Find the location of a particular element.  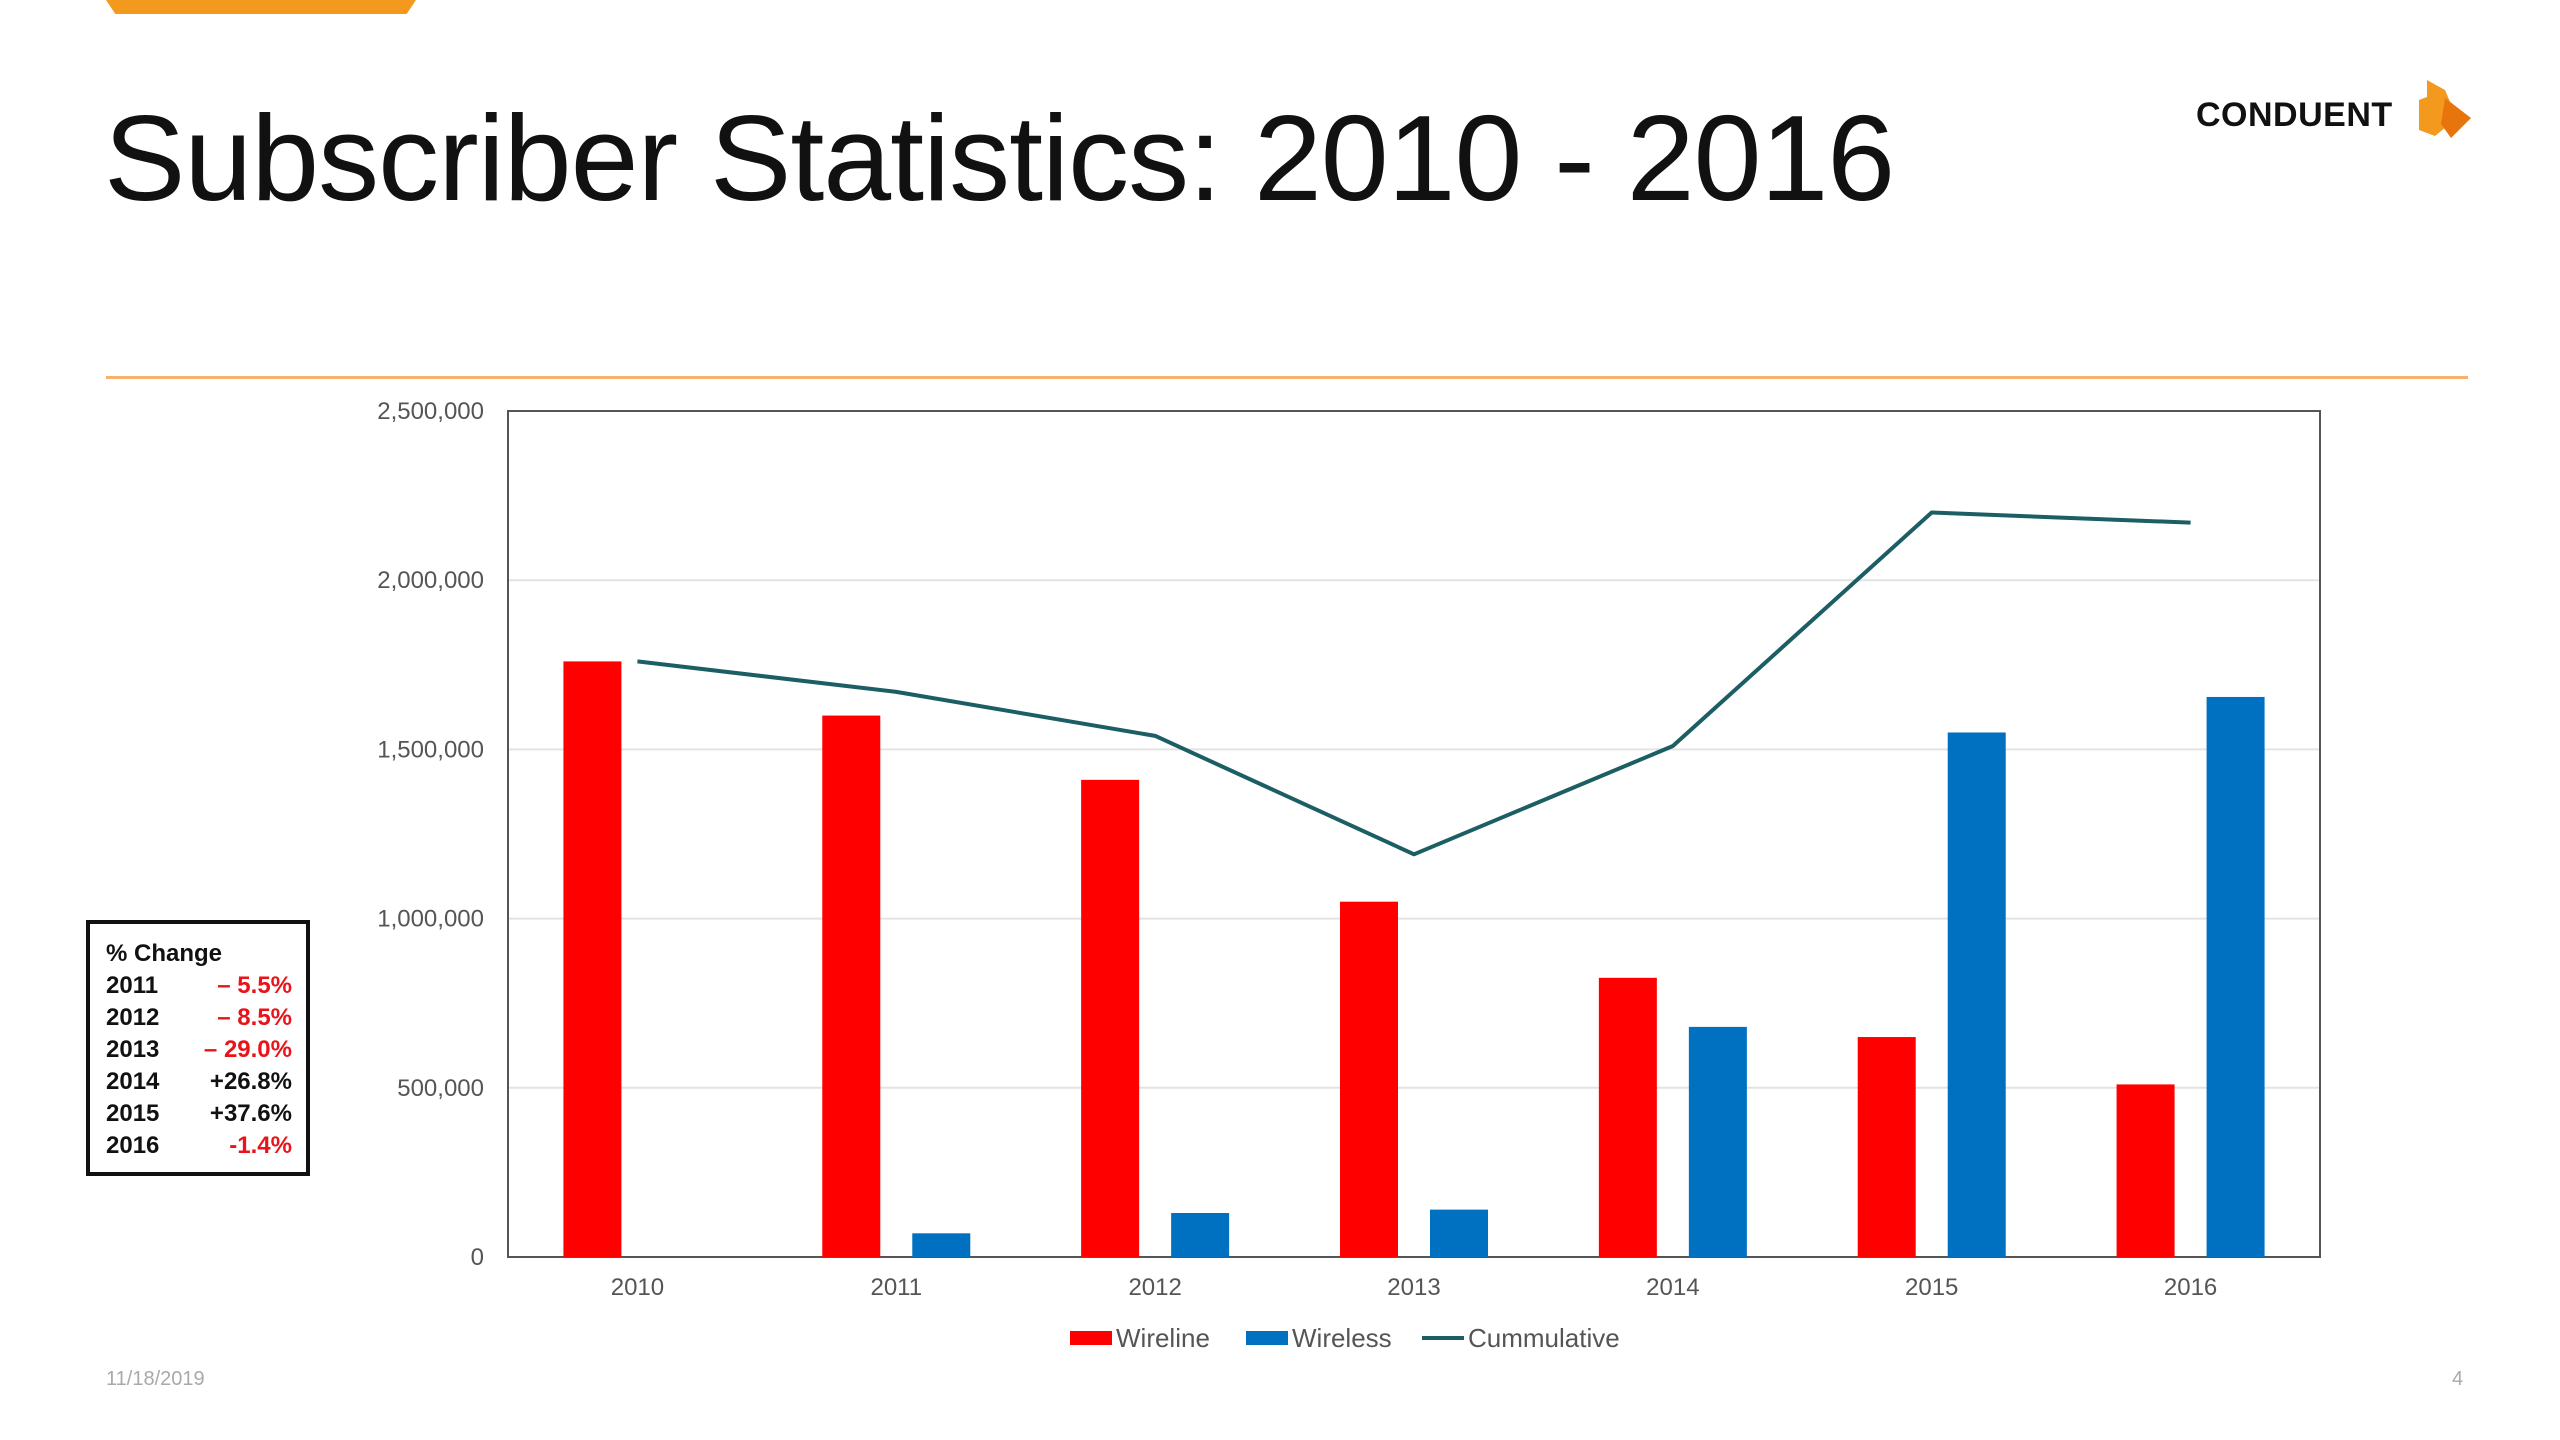

footer-date: 11/18/2019 is located at coordinates (155, 1379).